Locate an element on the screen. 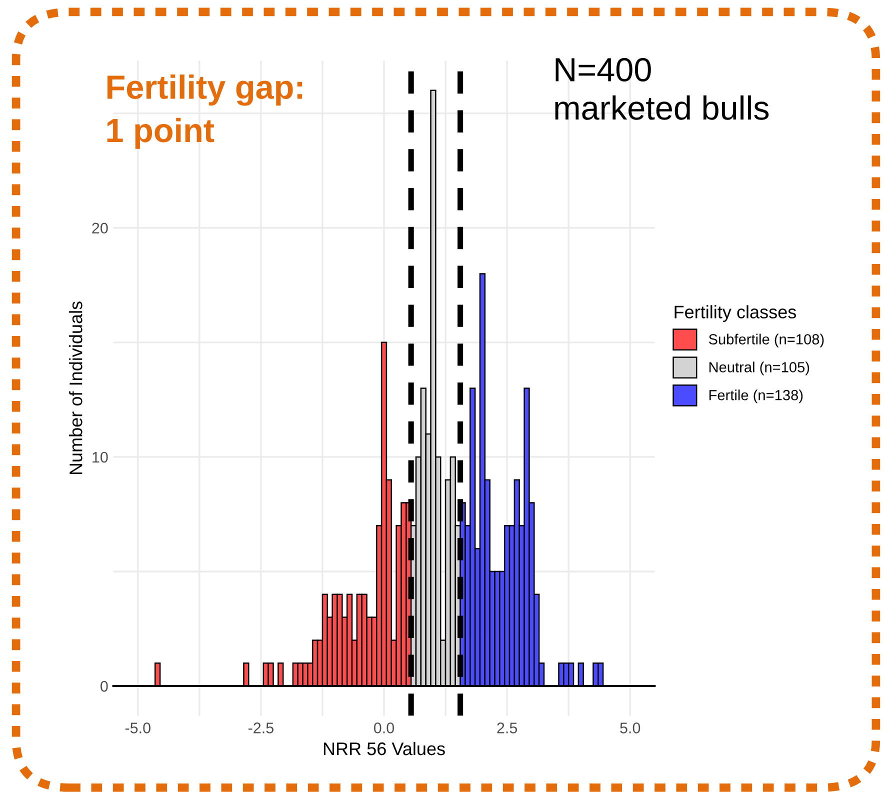 The height and width of the screenshot is (798, 892). legend-label: Subfertile (n=108) is located at coordinates (766, 341).